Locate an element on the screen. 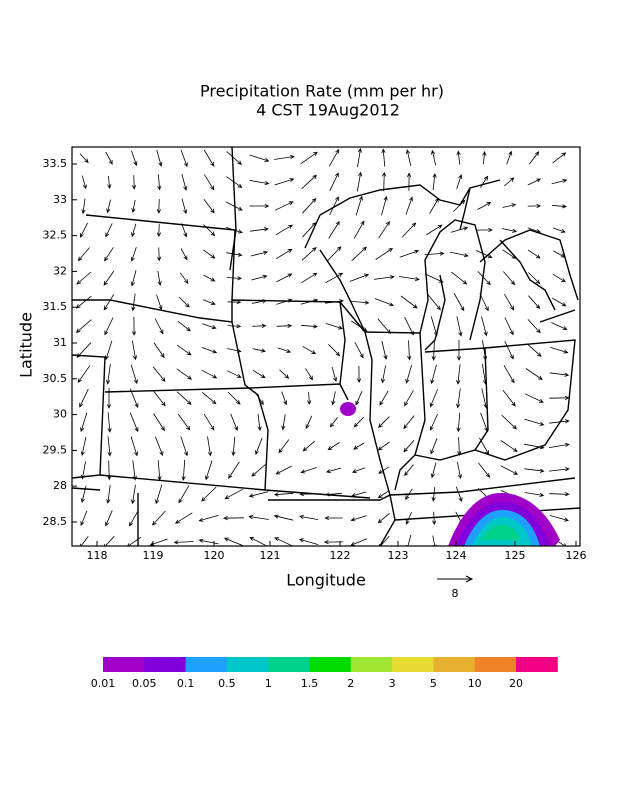 Image resolution: width=618 pixels, height=804 pixels. vector-key-head is located at coordinates (469, 579).